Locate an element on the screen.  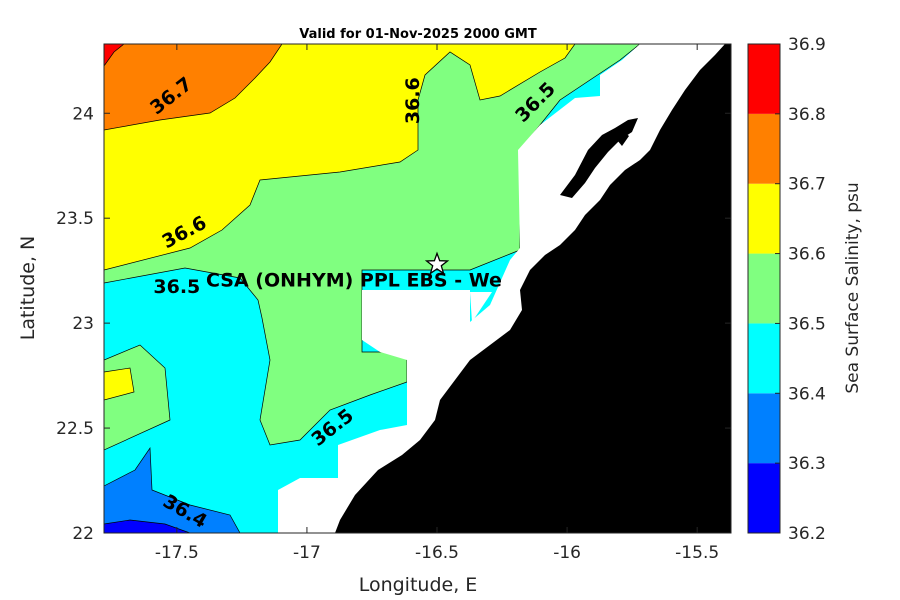
x-tick-label: -16.5 is located at coordinates (437, 553).